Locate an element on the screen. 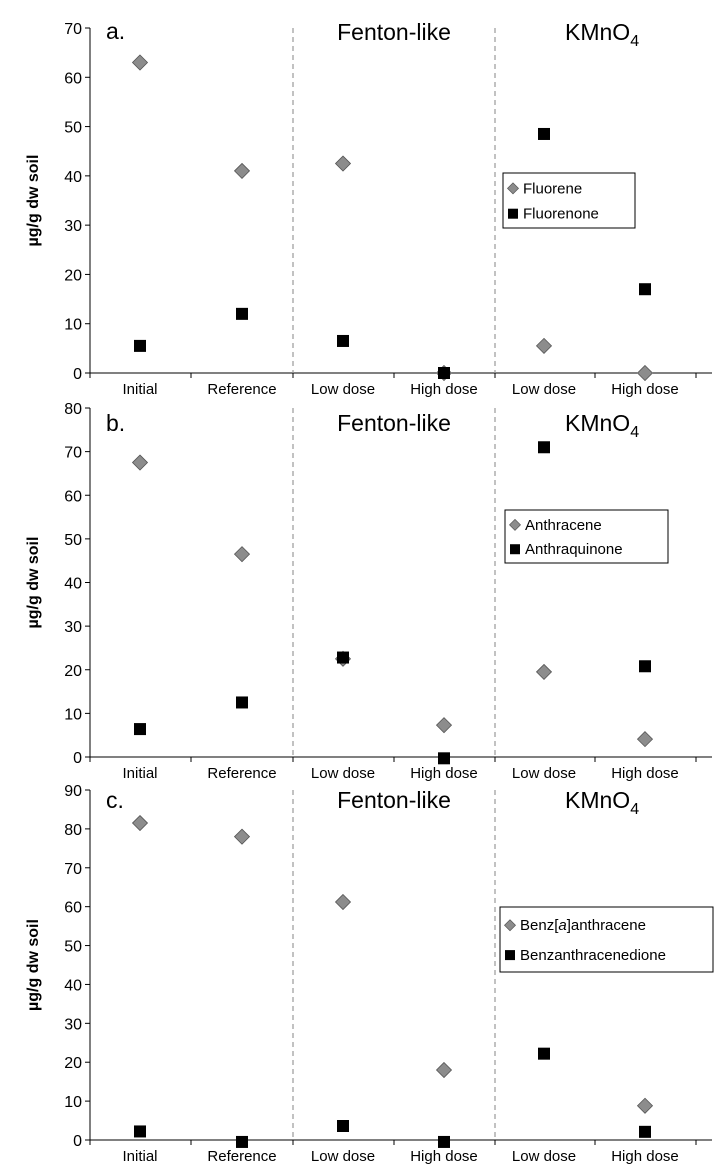 The height and width of the screenshot is (1165, 715). y-tick-label: 90 is located at coordinates (73, 791).